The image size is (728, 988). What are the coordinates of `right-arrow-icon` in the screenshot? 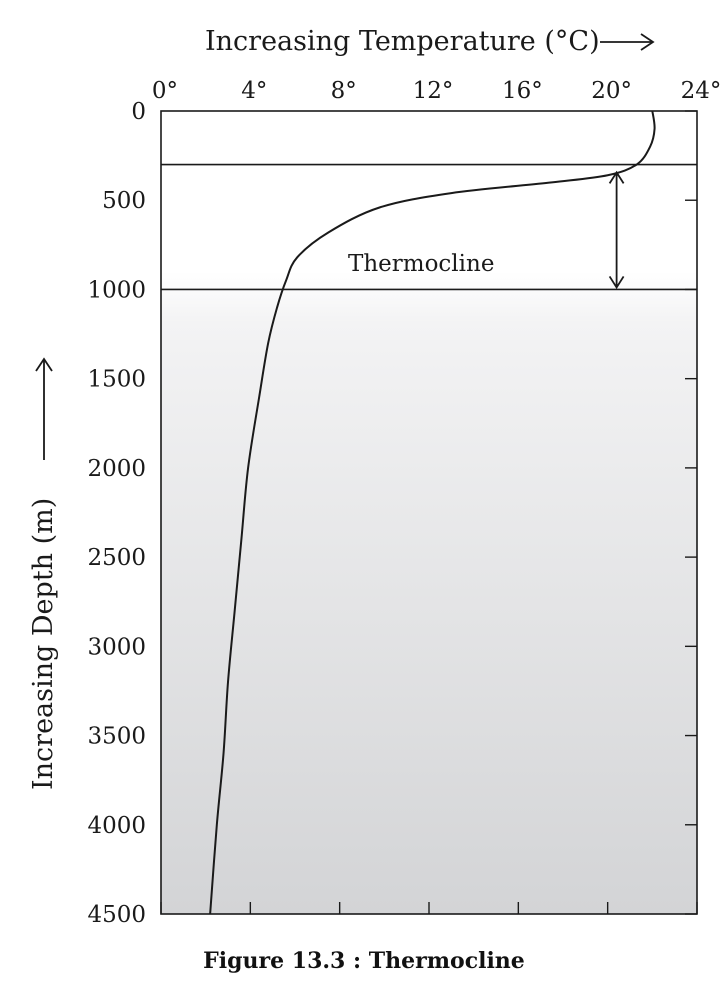 It's located at (627, 42).